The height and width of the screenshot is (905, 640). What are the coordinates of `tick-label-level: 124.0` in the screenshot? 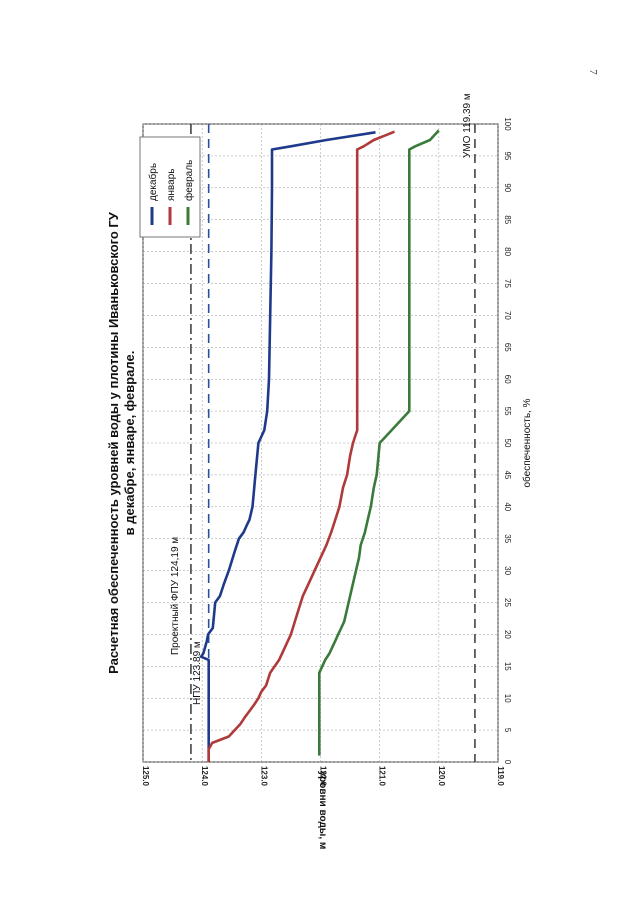 It's located at (204, 776).